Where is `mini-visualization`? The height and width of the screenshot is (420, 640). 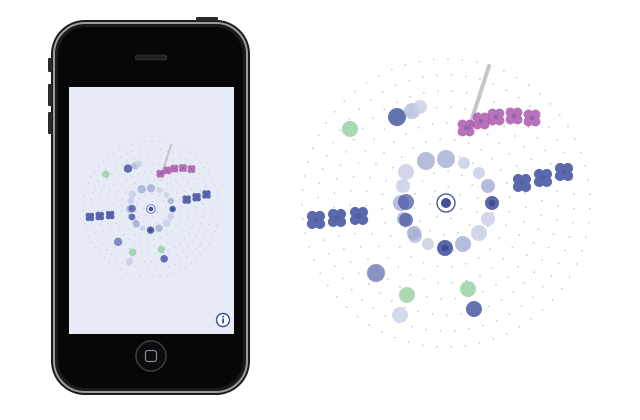
mini-visualization is located at coordinates (151, 209).